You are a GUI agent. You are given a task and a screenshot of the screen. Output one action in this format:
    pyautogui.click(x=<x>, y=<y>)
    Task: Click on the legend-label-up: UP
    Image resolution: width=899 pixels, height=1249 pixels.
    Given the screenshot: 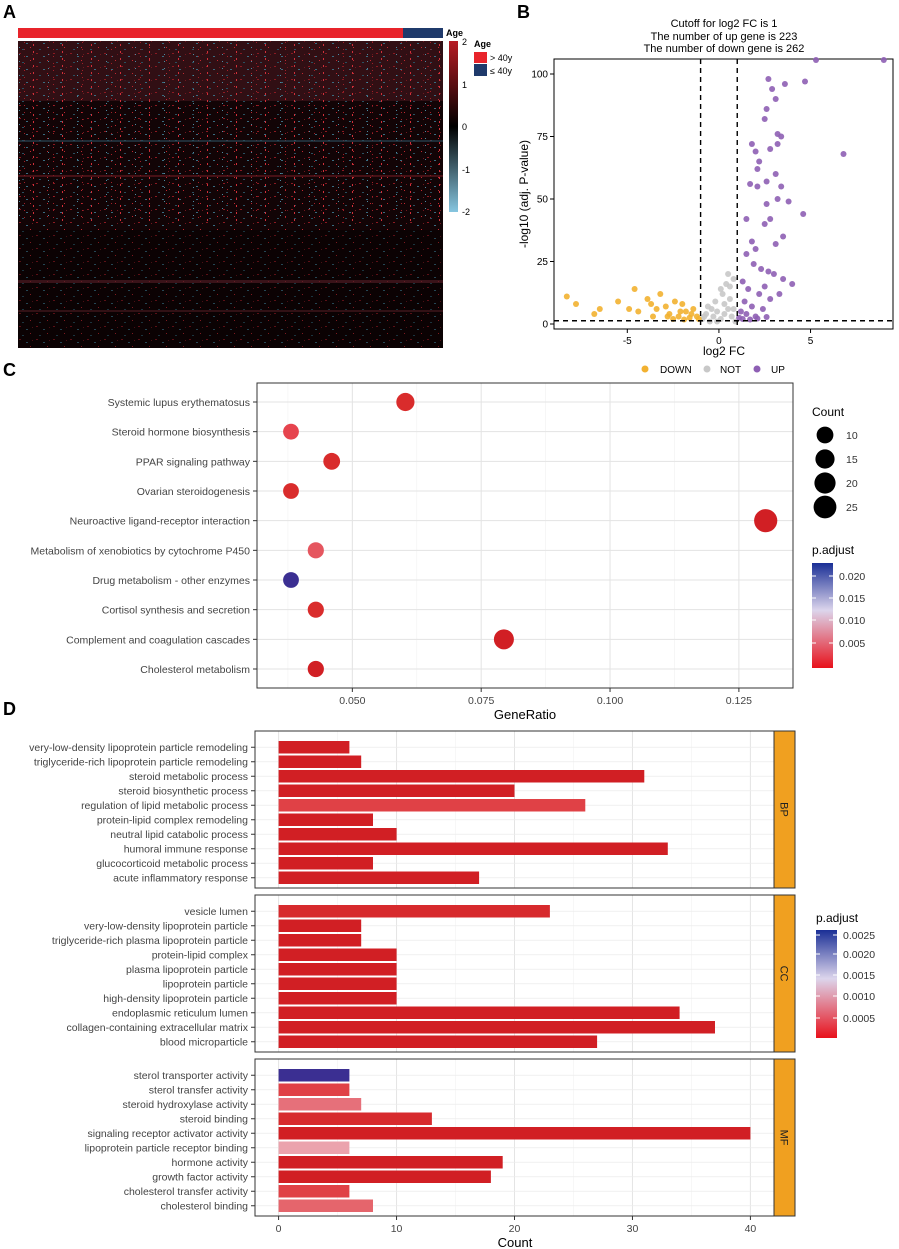 What is the action you would take?
    pyautogui.click(x=778, y=370)
    